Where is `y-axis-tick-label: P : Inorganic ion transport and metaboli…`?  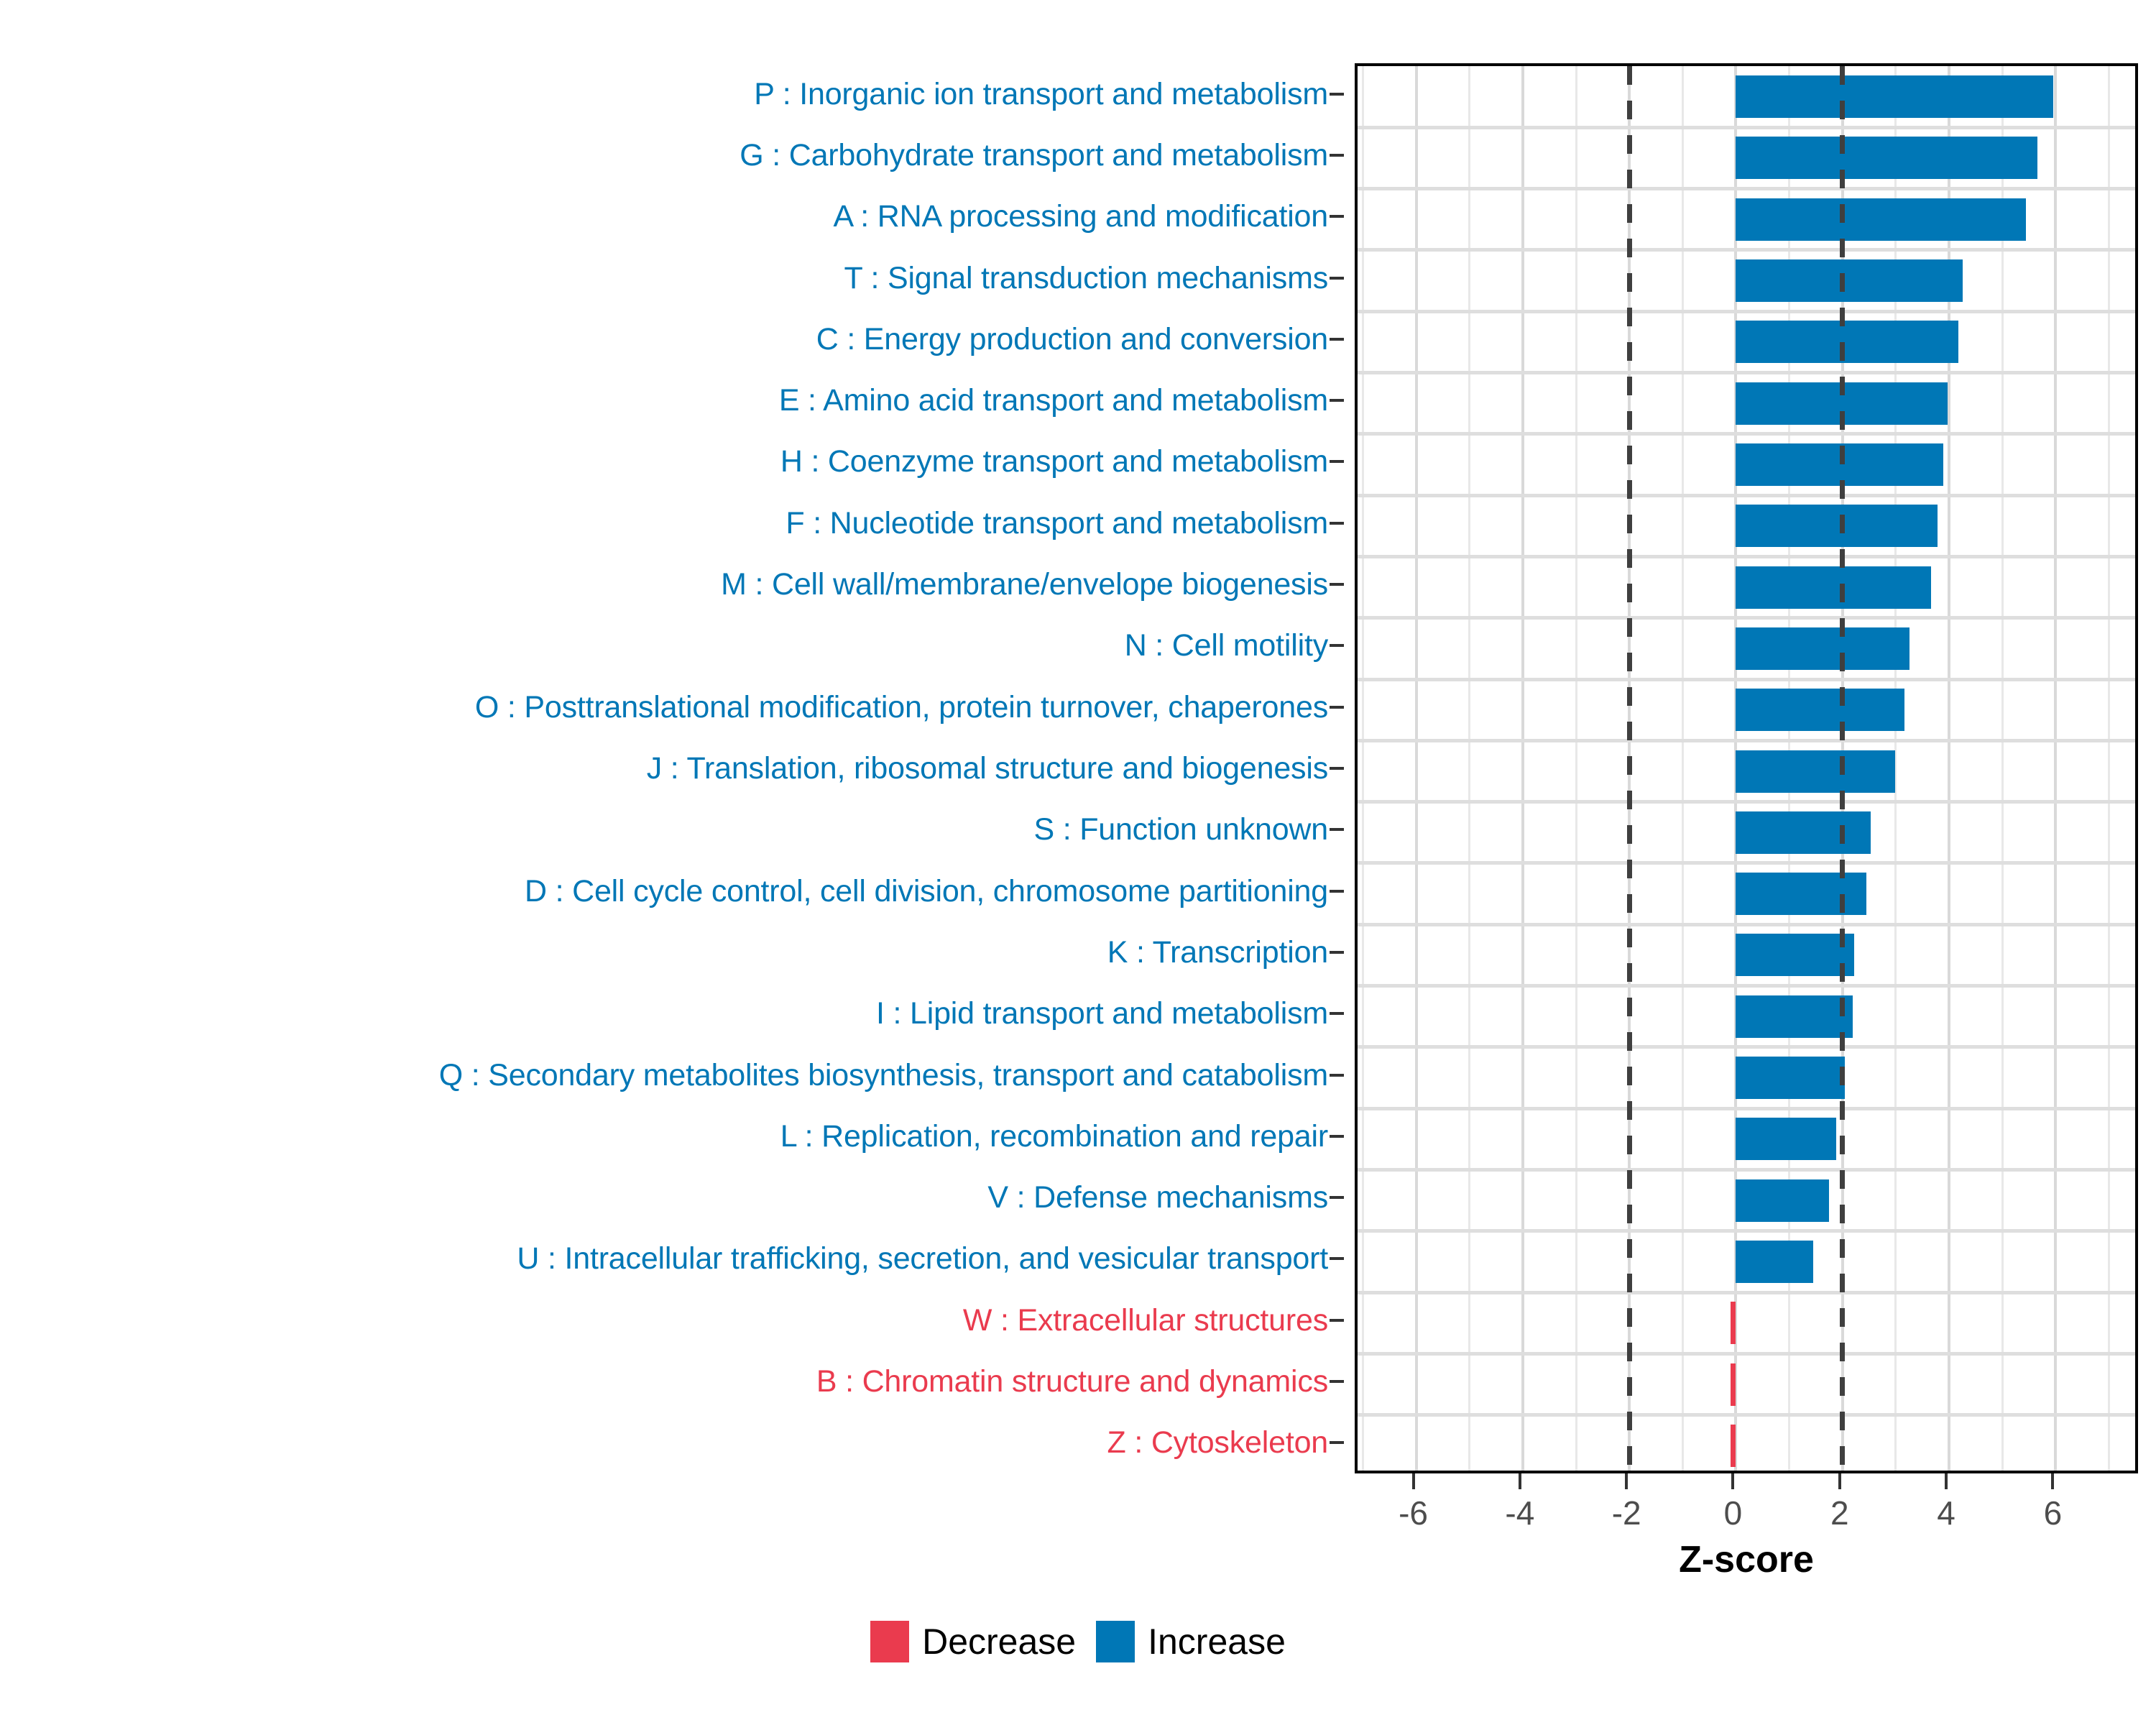
y-axis-tick-label: P : Inorganic ion transport and metaboli… is located at coordinates (1041, 93).